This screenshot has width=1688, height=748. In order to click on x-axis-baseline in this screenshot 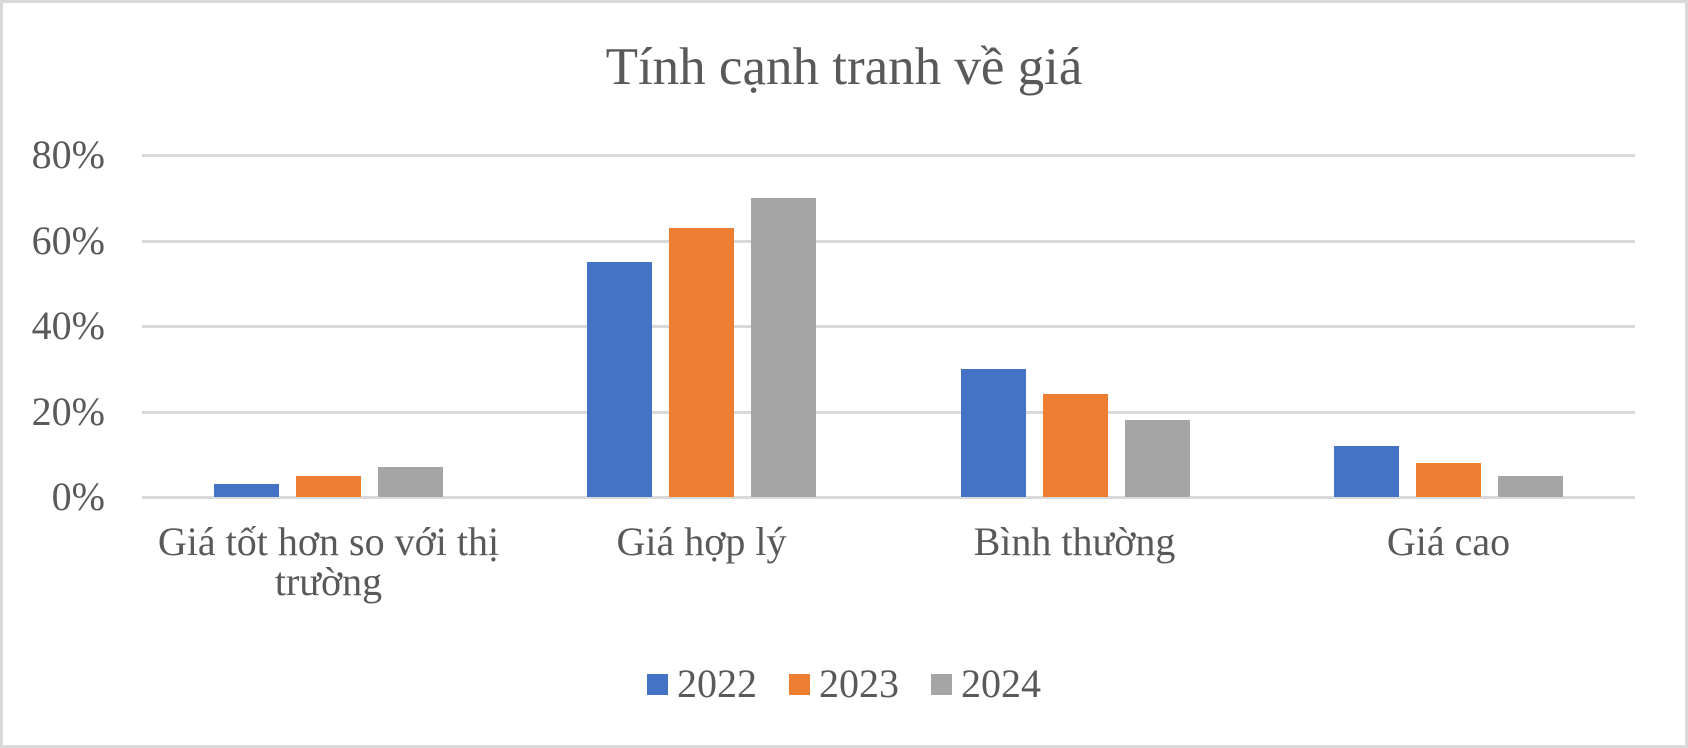, I will do `click(888, 497)`.